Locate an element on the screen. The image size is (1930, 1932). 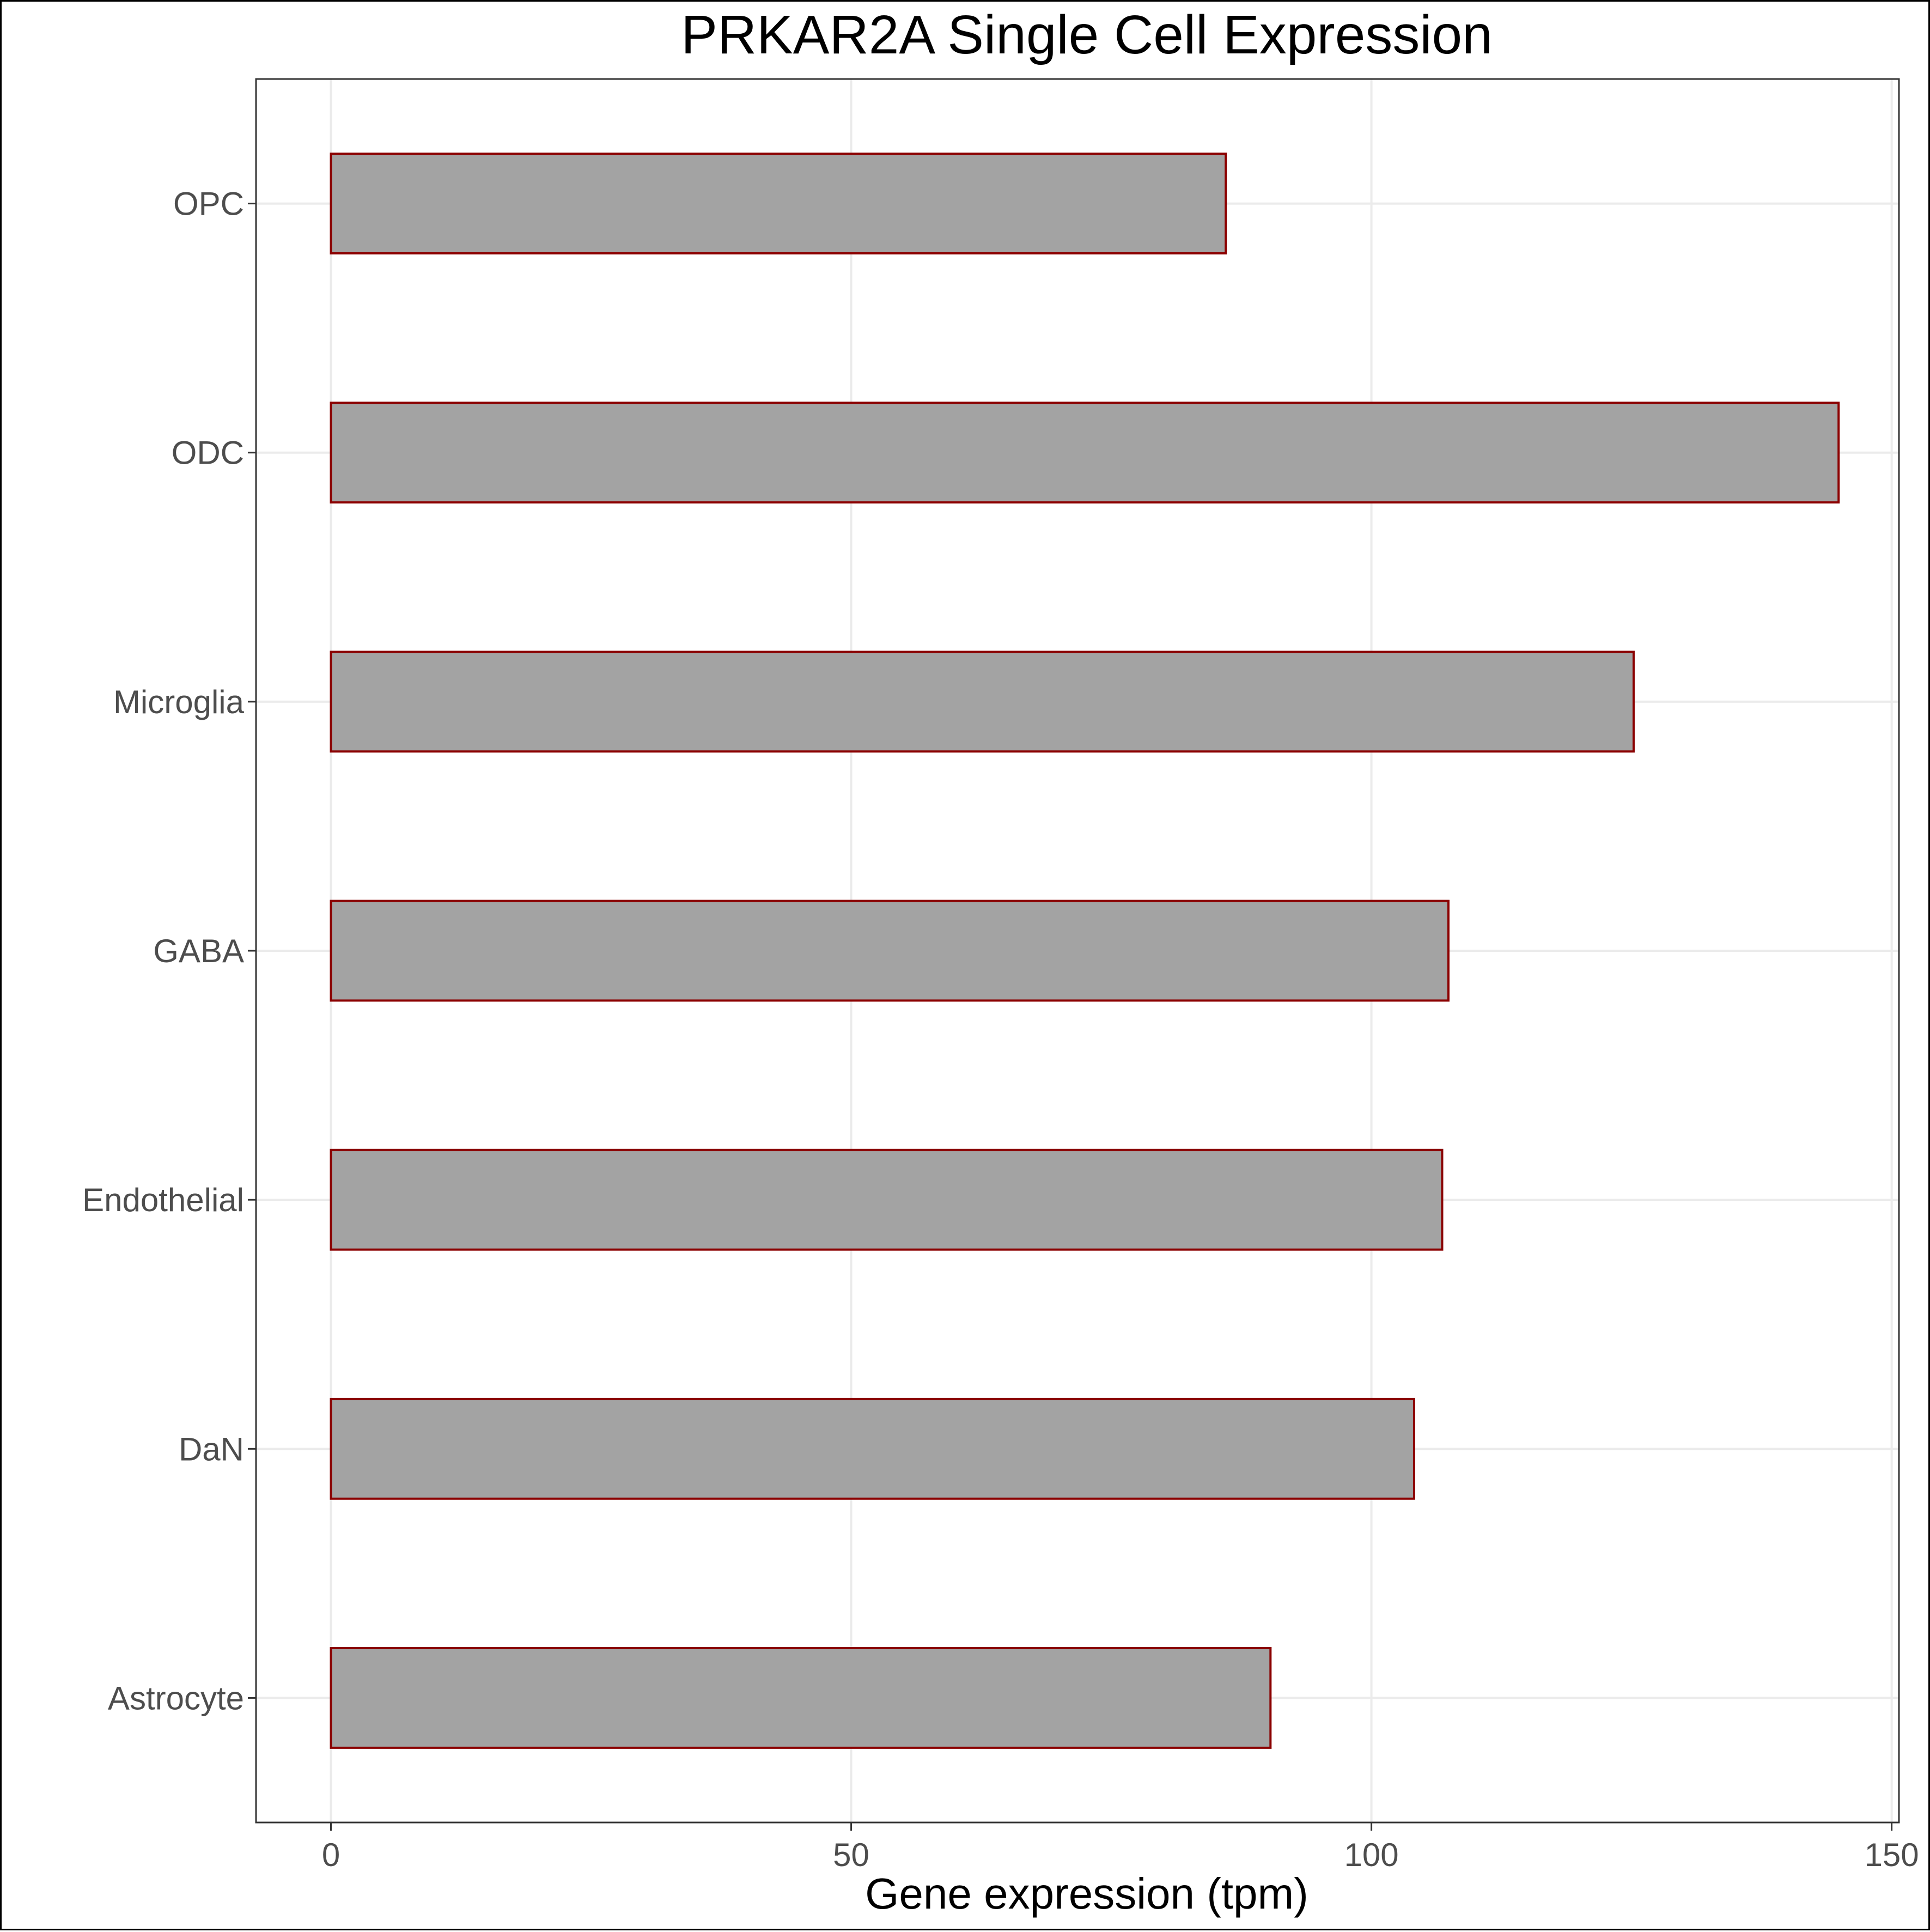
x-tick-label-150: 150 is located at coordinates (1892, 1855).